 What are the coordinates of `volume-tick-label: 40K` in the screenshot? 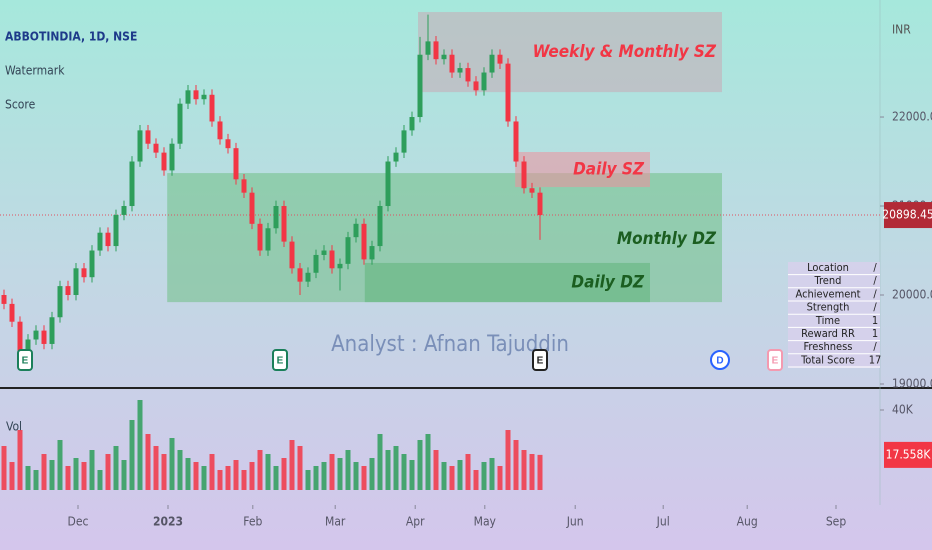 It's located at (903, 410).